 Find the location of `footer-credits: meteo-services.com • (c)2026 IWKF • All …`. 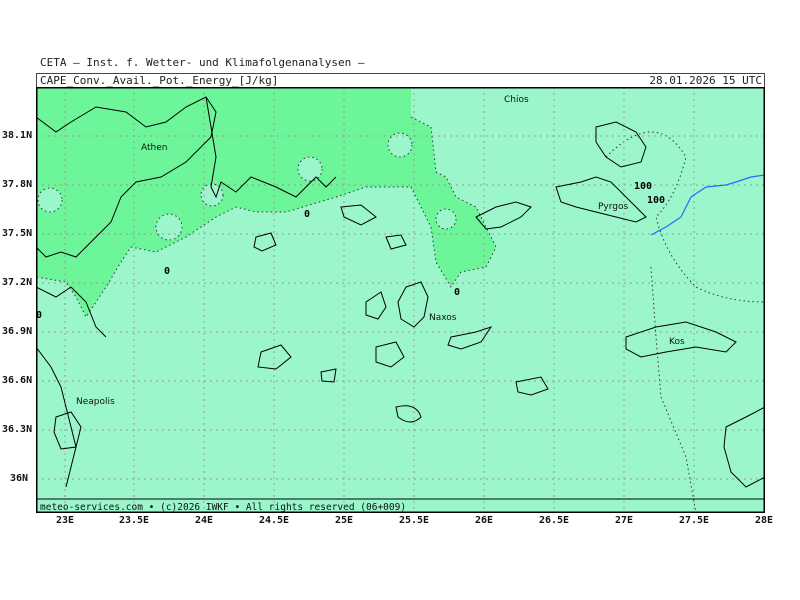

footer-credits: meteo-services.com • (c)2026 IWKF • All … is located at coordinates (223, 507).